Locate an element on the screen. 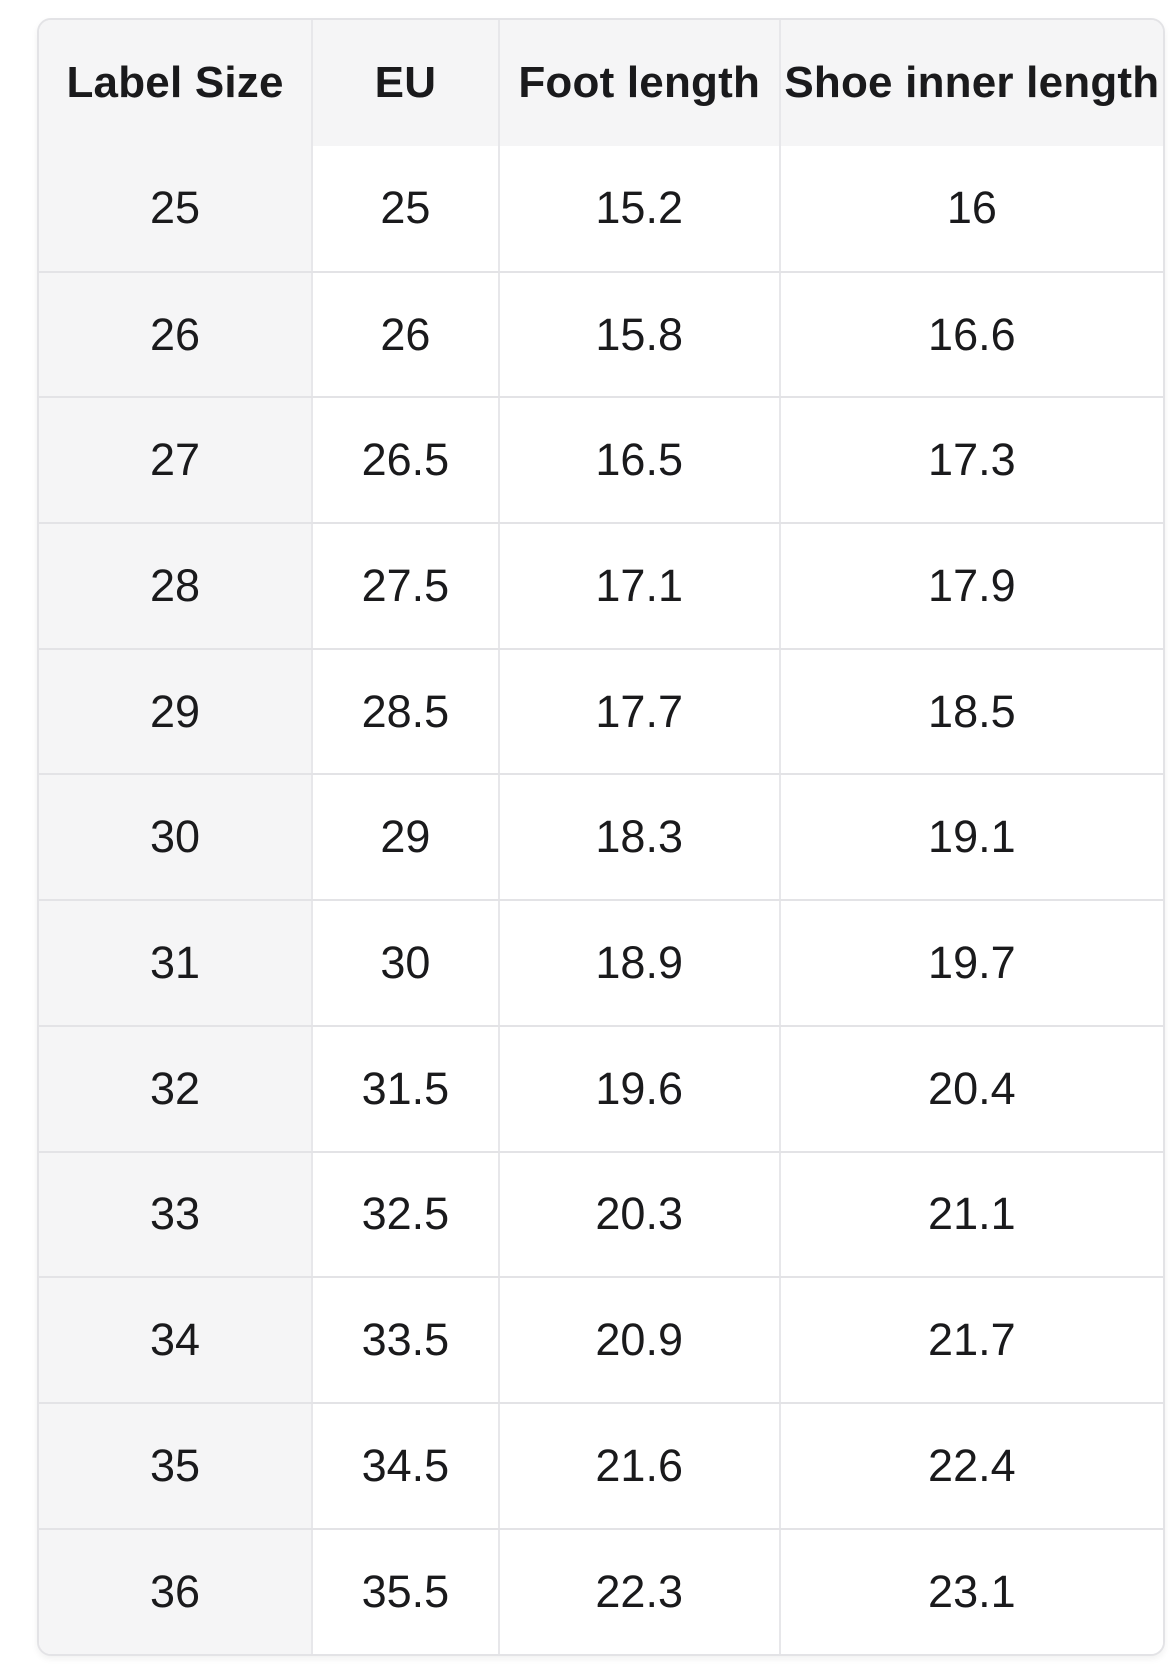 This screenshot has height=1673, width=1170. value-cell: 19.1 is located at coordinates (971, 838).